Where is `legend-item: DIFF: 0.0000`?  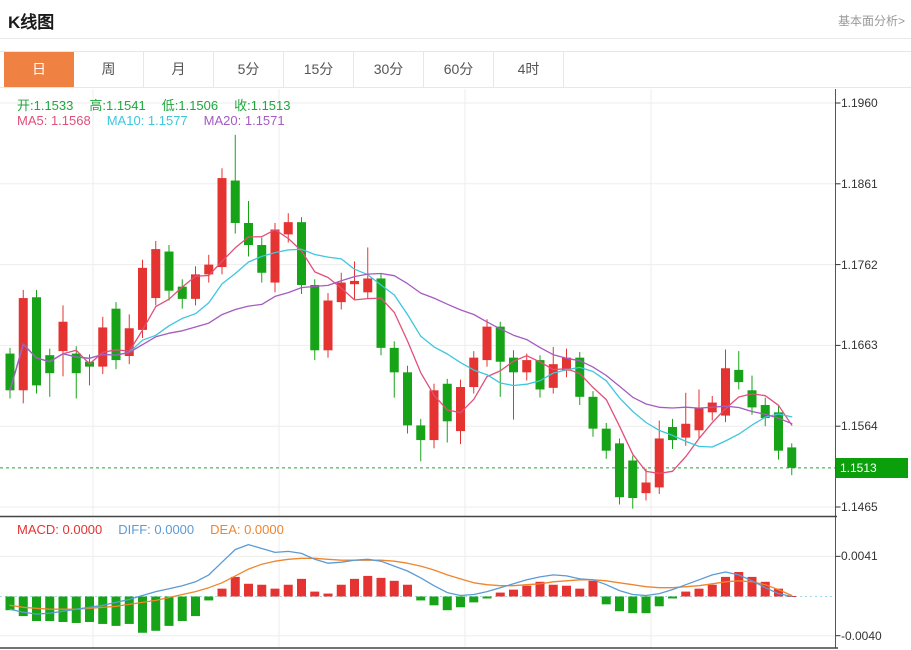
legend-item: DIFF: 0.0000 is located at coordinates (156, 529).